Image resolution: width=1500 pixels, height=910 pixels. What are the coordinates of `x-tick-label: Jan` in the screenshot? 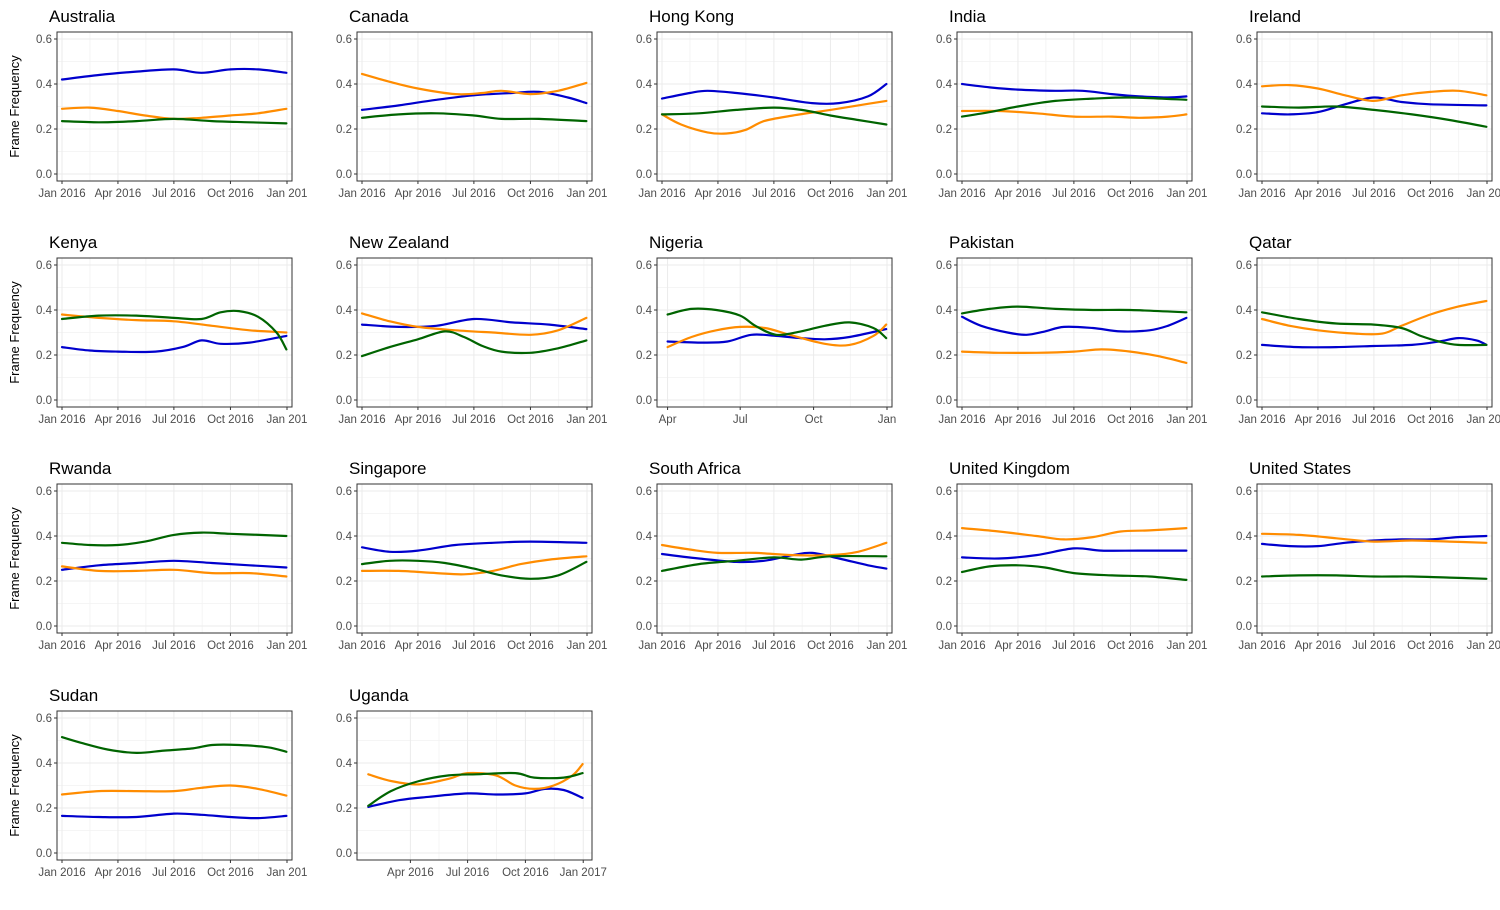 It's located at (887, 420).